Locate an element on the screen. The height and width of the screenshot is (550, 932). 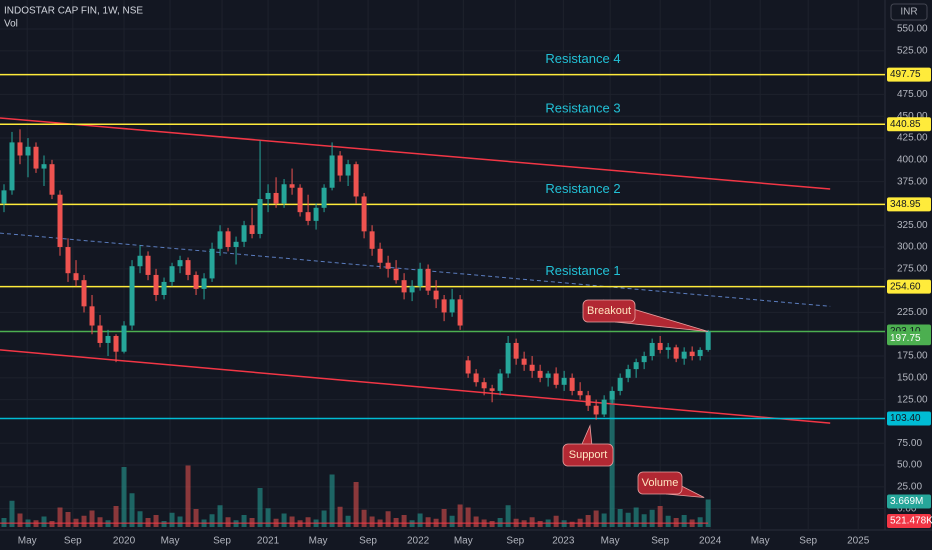
y-tick-label: 375.00 is located at coordinates (912, 181).